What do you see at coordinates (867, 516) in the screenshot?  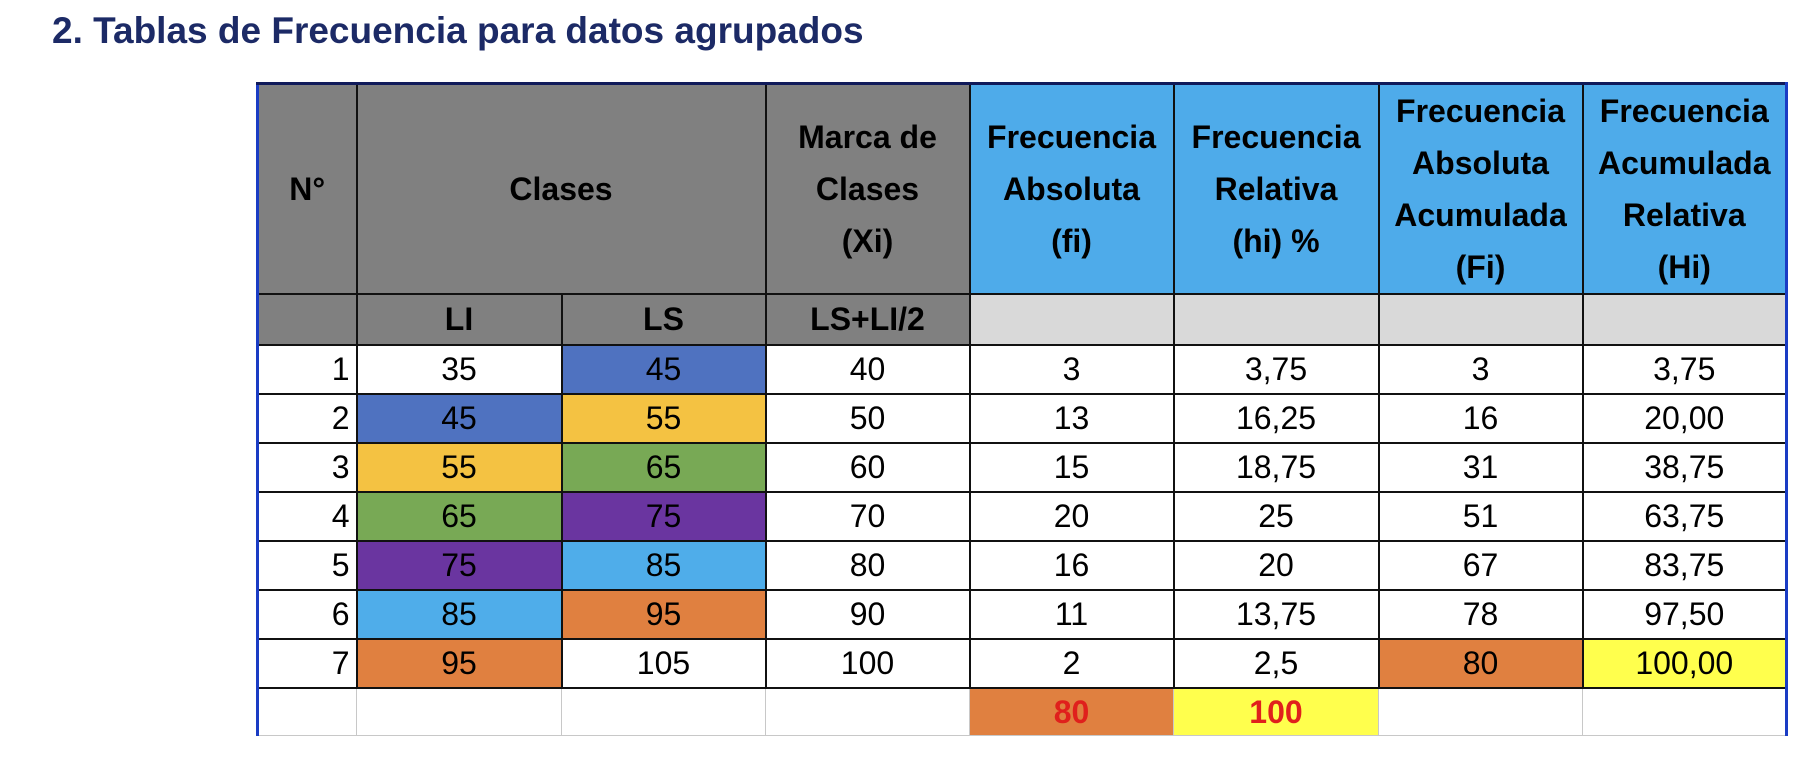 I see `data-cell: 70` at bounding box center [867, 516].